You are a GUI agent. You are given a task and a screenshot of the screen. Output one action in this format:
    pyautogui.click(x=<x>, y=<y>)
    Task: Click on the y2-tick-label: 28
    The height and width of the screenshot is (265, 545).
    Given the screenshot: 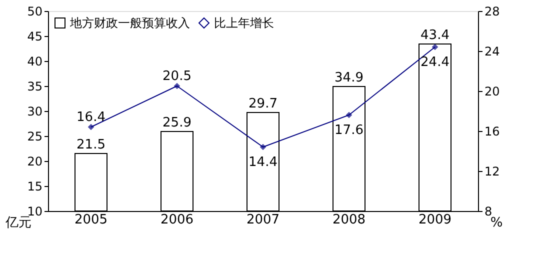 What is the action you would take?
    pyautogui.click(x=492, y=11)
    